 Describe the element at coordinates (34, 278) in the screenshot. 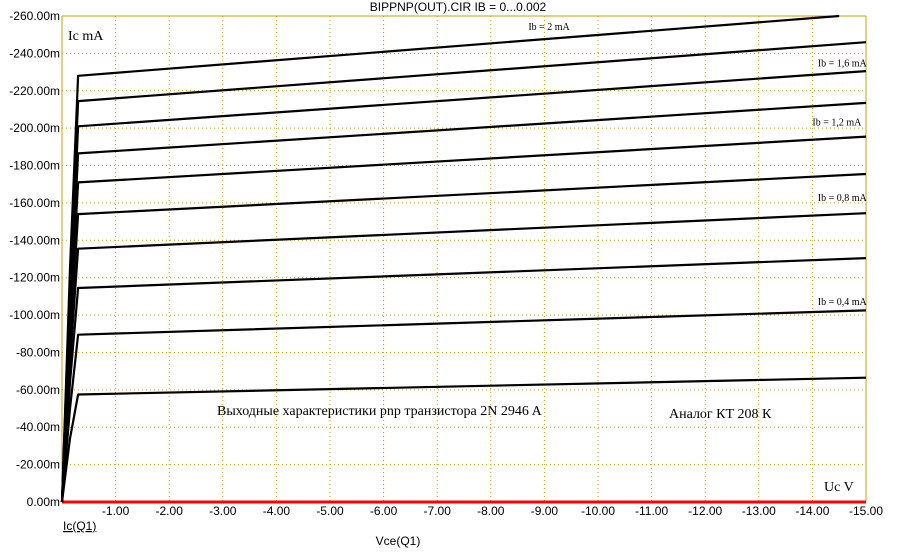

I see `y-tick-label: -120.00m` at that location.